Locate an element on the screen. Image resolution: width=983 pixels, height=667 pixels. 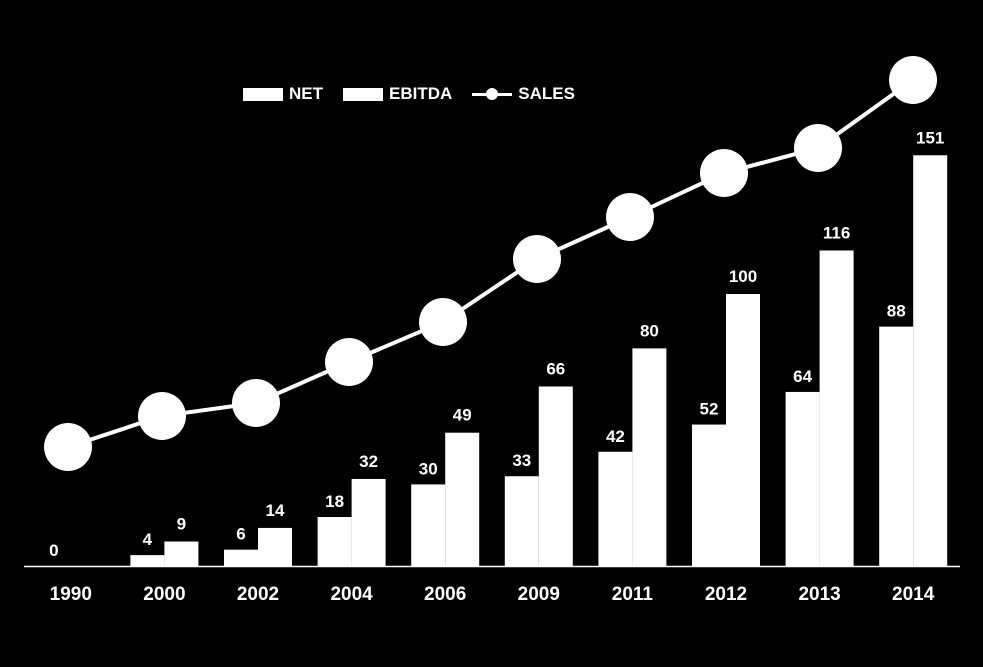
bar-net-2009 is located at coordinates (521, 521).